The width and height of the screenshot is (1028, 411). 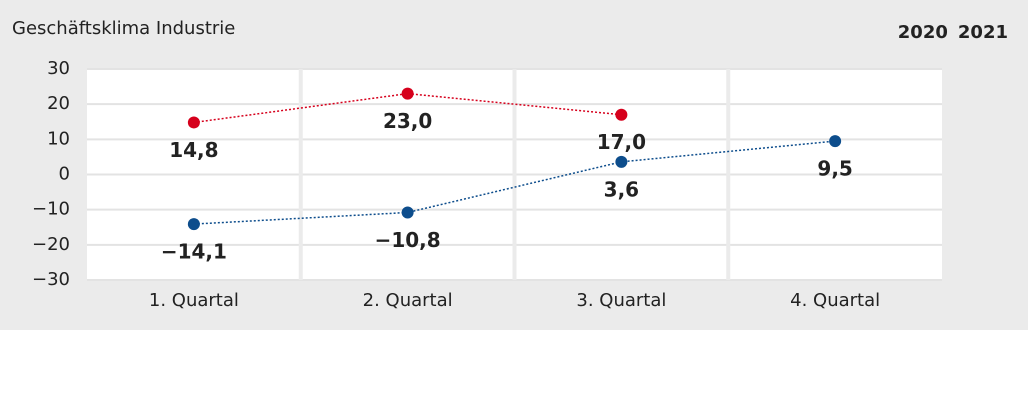 What do you see at coordinates (408, 300) in the screenshot?
I see `x-tick-label: 2. Quartal` at bounding box center [408, 300].